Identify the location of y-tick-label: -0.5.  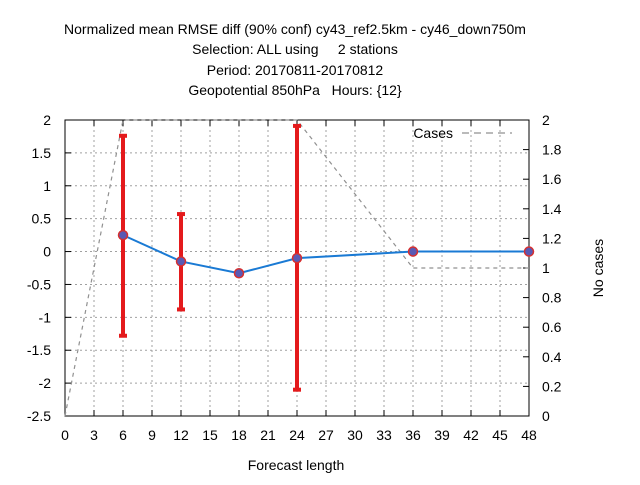
(39, 284).